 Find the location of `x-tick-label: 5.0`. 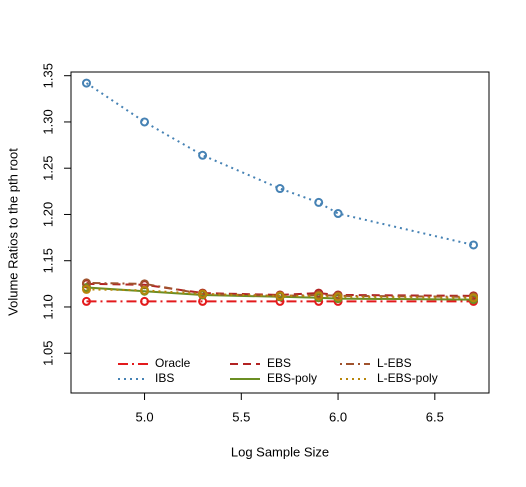

x-tick-label: 5.0 is located at coordinates (144, 416).